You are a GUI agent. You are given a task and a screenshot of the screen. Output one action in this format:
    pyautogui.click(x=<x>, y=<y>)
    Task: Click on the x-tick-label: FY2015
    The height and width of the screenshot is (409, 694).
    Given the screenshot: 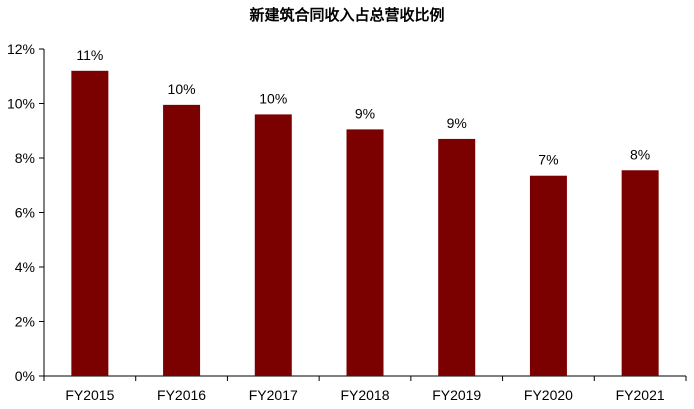 What is the action you would take?
    pyautogui.click(x=89, y=395)
    